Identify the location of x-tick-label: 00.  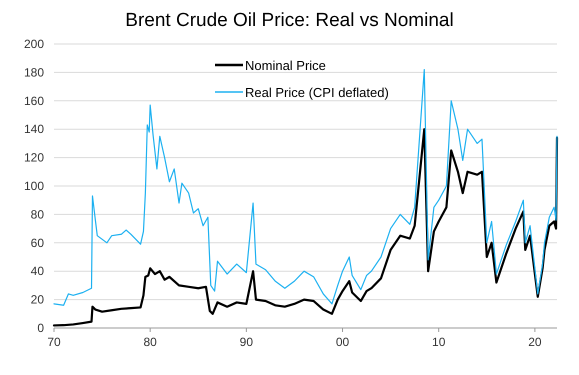
(343, 342).